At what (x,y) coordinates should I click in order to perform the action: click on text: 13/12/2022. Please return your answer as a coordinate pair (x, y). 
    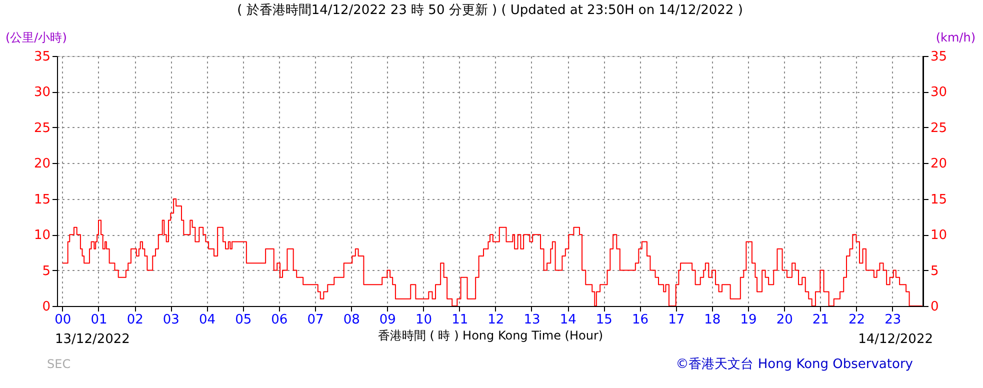
    Looking at the image, I should click on (92, 339).